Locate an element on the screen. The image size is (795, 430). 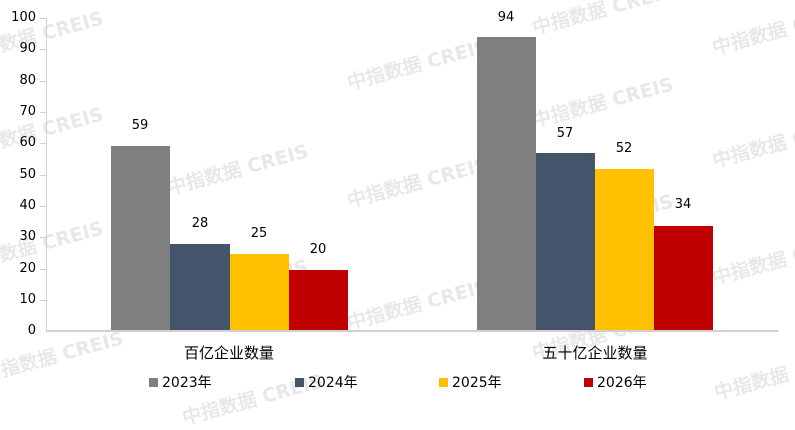
bar-2025-50yi is located at coordinates (624, 250).